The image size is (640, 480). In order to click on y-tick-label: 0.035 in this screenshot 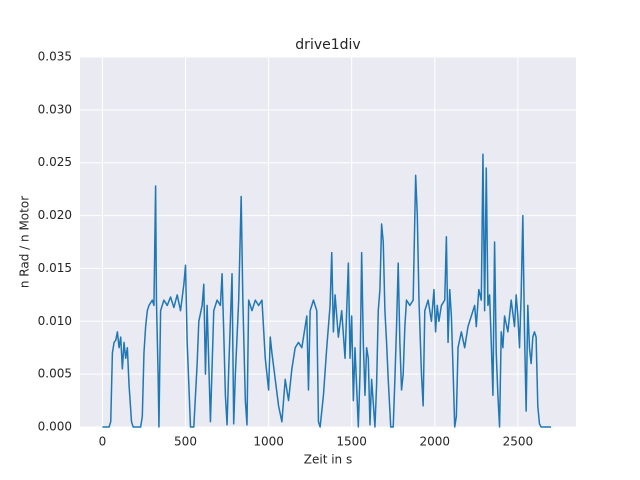, I will do `click(55, 57)`.